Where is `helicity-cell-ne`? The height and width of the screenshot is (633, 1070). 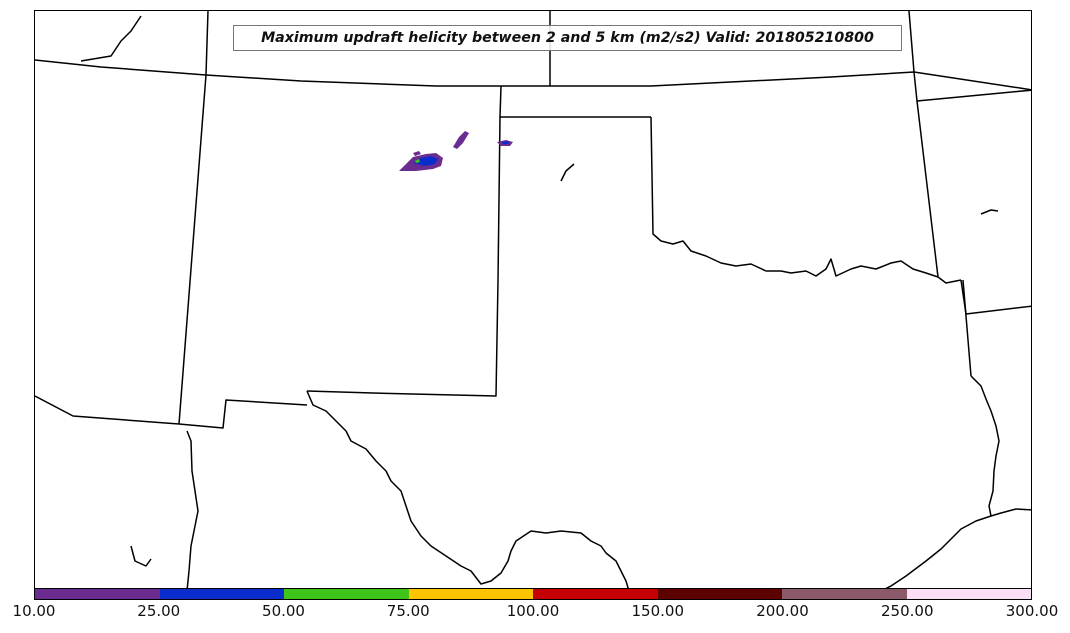 helicity-cell-ne is located at coordinates (461, 140).